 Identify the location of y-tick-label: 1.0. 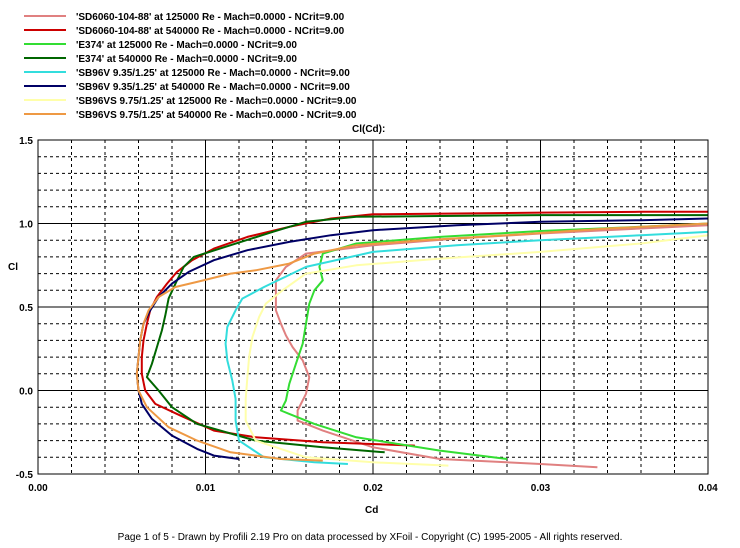
(26, 225).